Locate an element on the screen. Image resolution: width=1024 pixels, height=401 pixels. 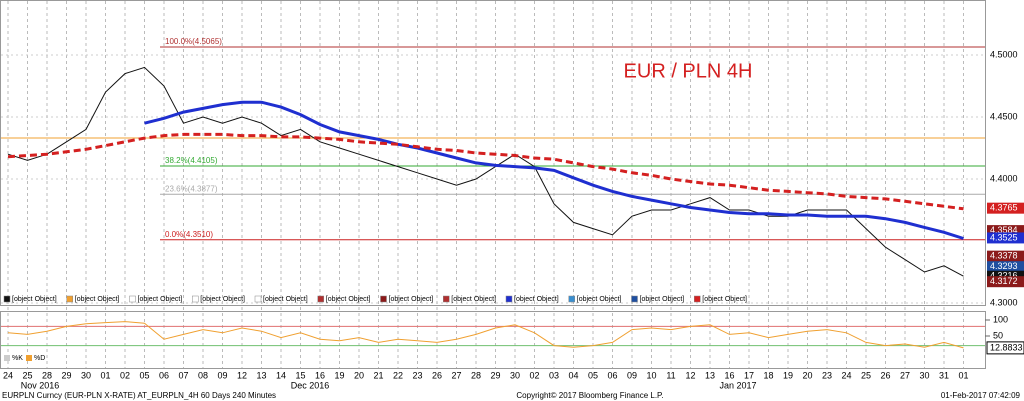
legend-label: %K is located at coordinates (17, 358).